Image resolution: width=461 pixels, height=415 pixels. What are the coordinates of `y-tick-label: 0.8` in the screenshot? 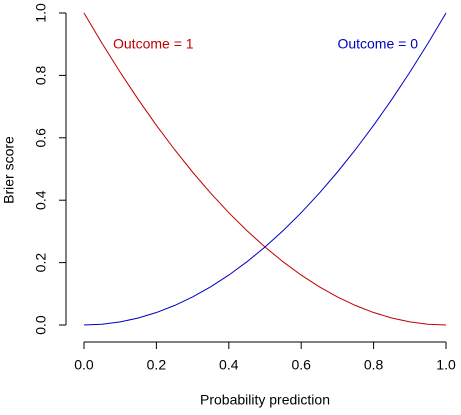 It's located at (41, 75).